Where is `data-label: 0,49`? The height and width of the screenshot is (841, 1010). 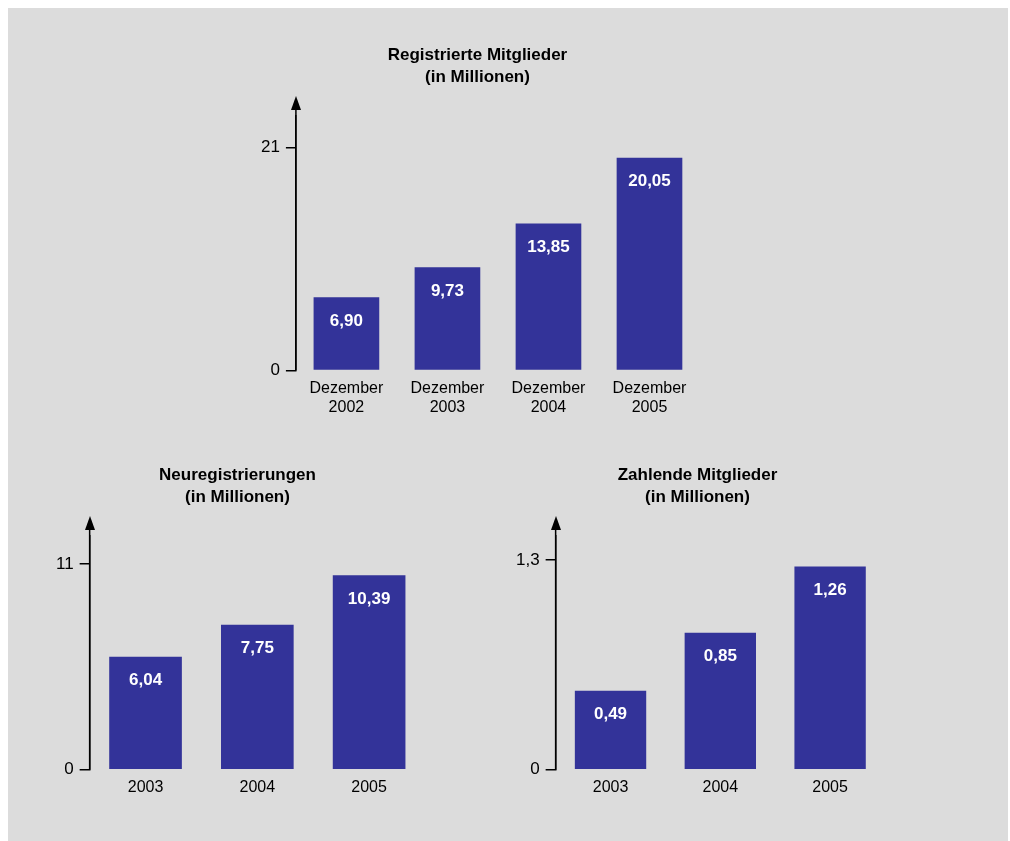 data-label: 0,49 is located at coordinates (610, 714).